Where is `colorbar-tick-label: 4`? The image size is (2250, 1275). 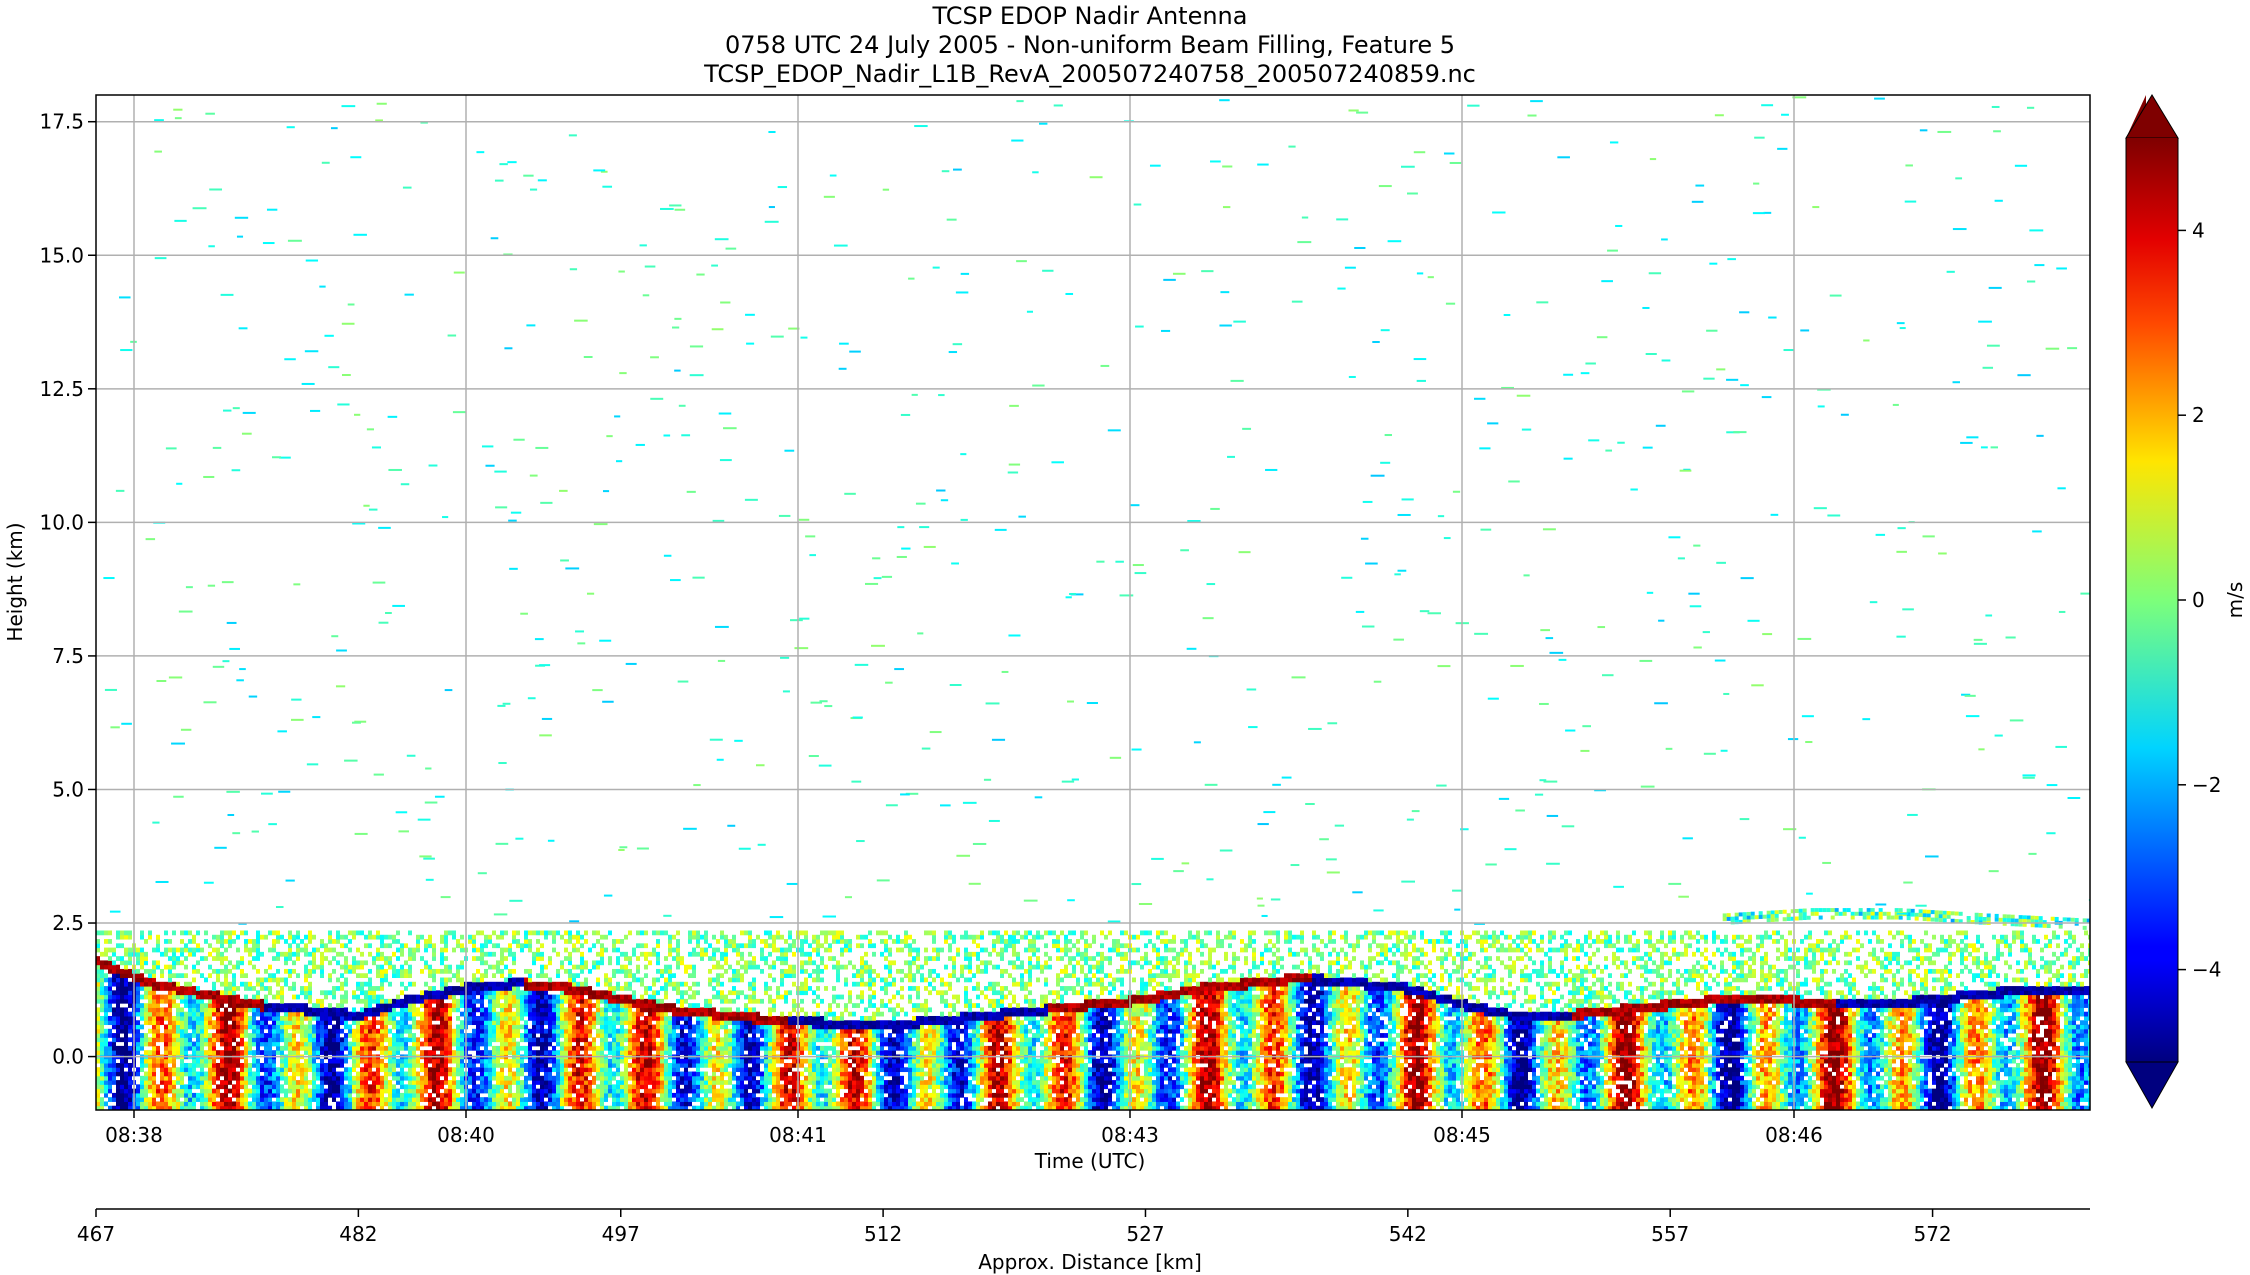 colorbar-tick-label: 4 is located at coordinates (2198, 230).